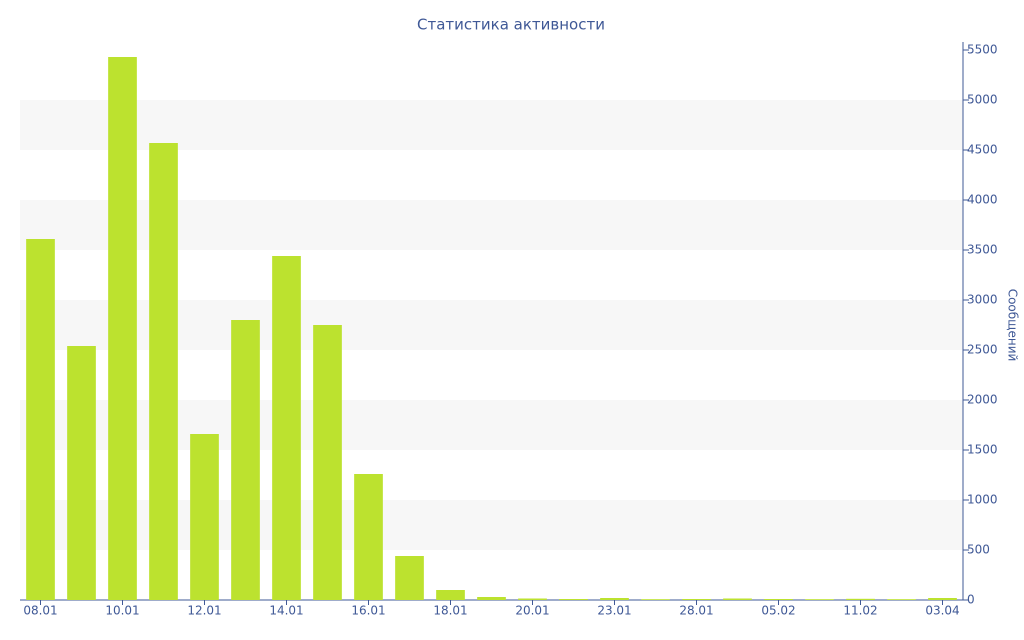 Image resolution: width=1024 pixels, height=640 pixels. Describe the element at coordinates (982, 100) in the screenshot. I see `y-tick-label: 5000` at that location.